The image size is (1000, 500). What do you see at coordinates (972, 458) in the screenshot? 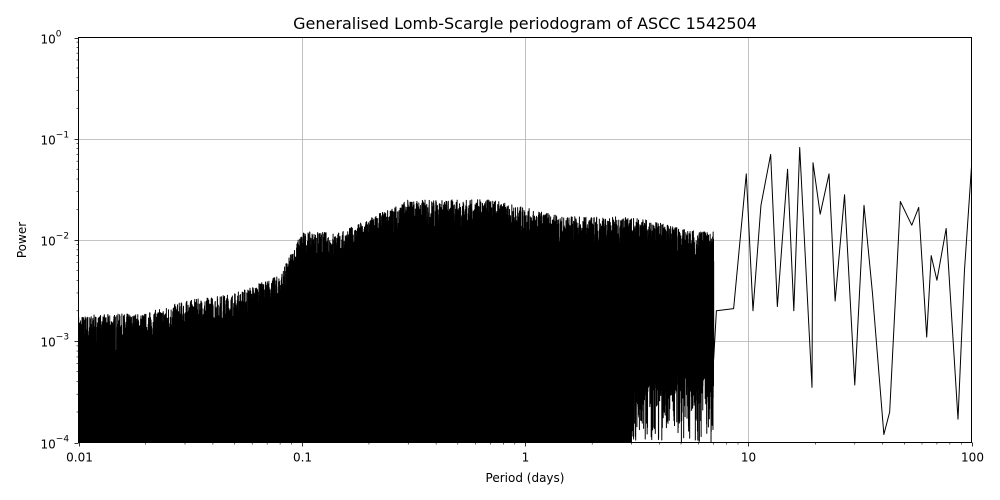
I see `x-tick-label: 100` at bounding box center [972, 458].